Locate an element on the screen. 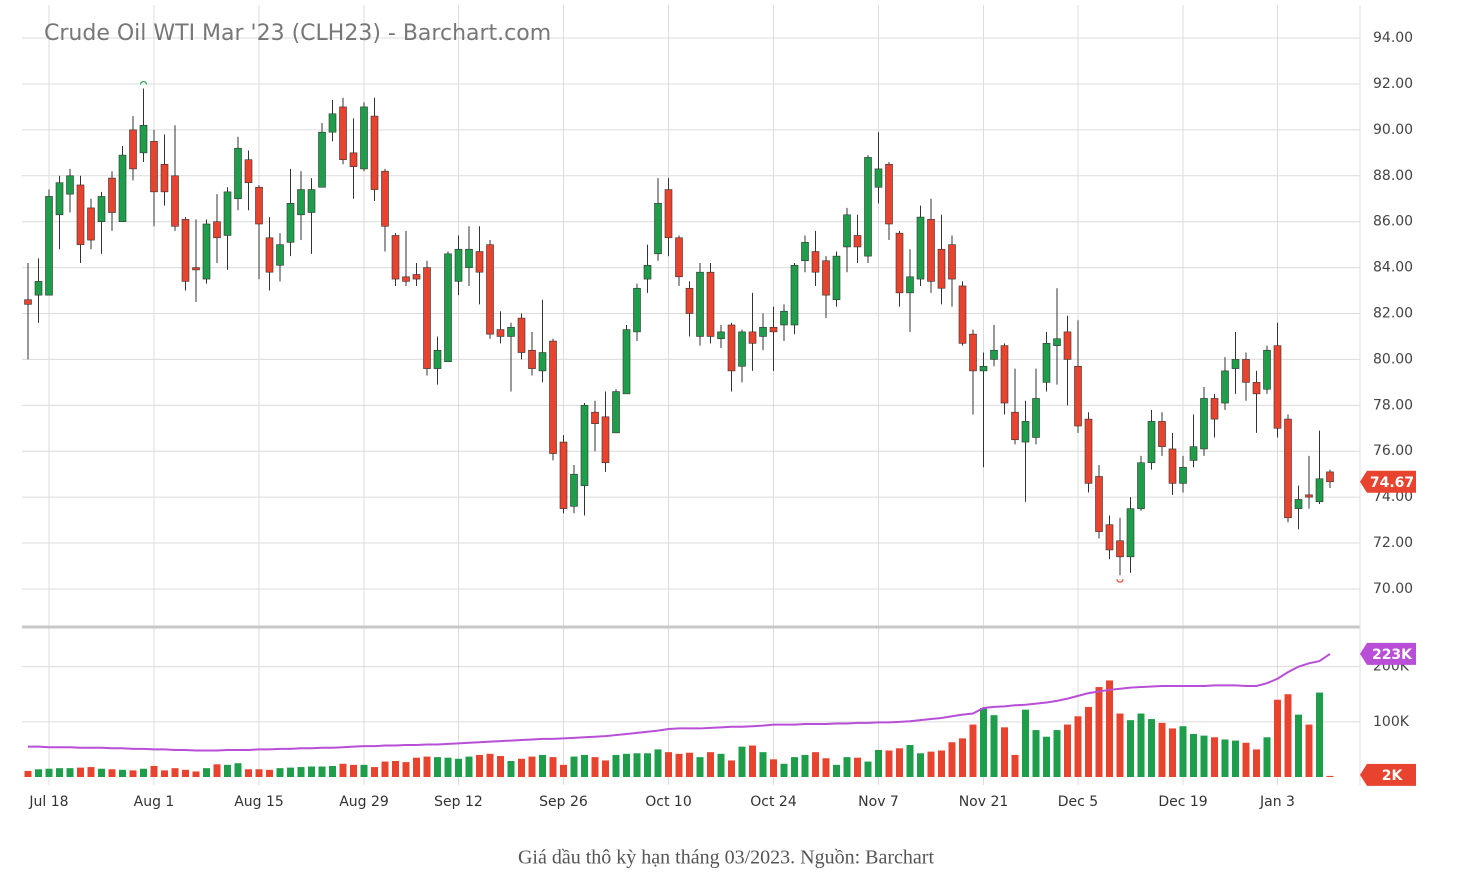 Image resolution: width=1466 pixels, height=880 pixels. y-tick-label: 74.00 is located at coordinates (1393, 497).